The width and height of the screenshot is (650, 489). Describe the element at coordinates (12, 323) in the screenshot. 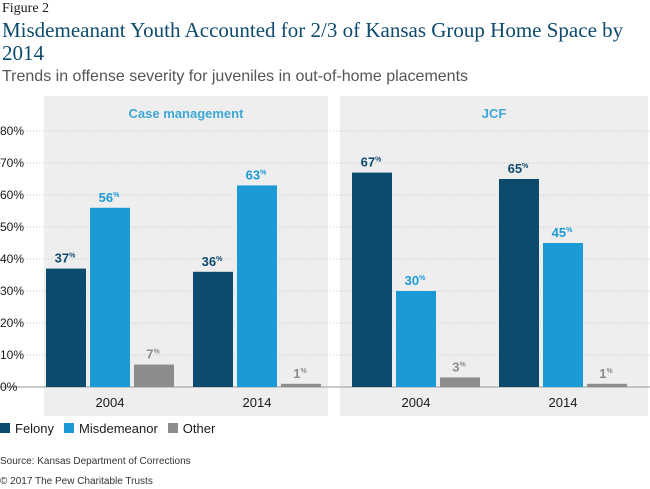

I see `y-tick-label: 20%` at that location.